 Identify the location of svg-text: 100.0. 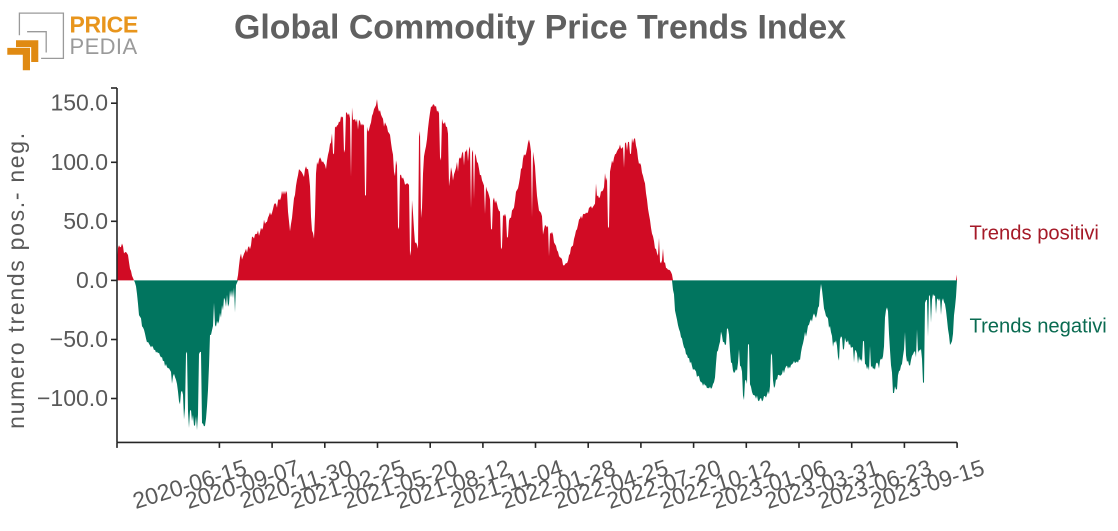
(79, 162).